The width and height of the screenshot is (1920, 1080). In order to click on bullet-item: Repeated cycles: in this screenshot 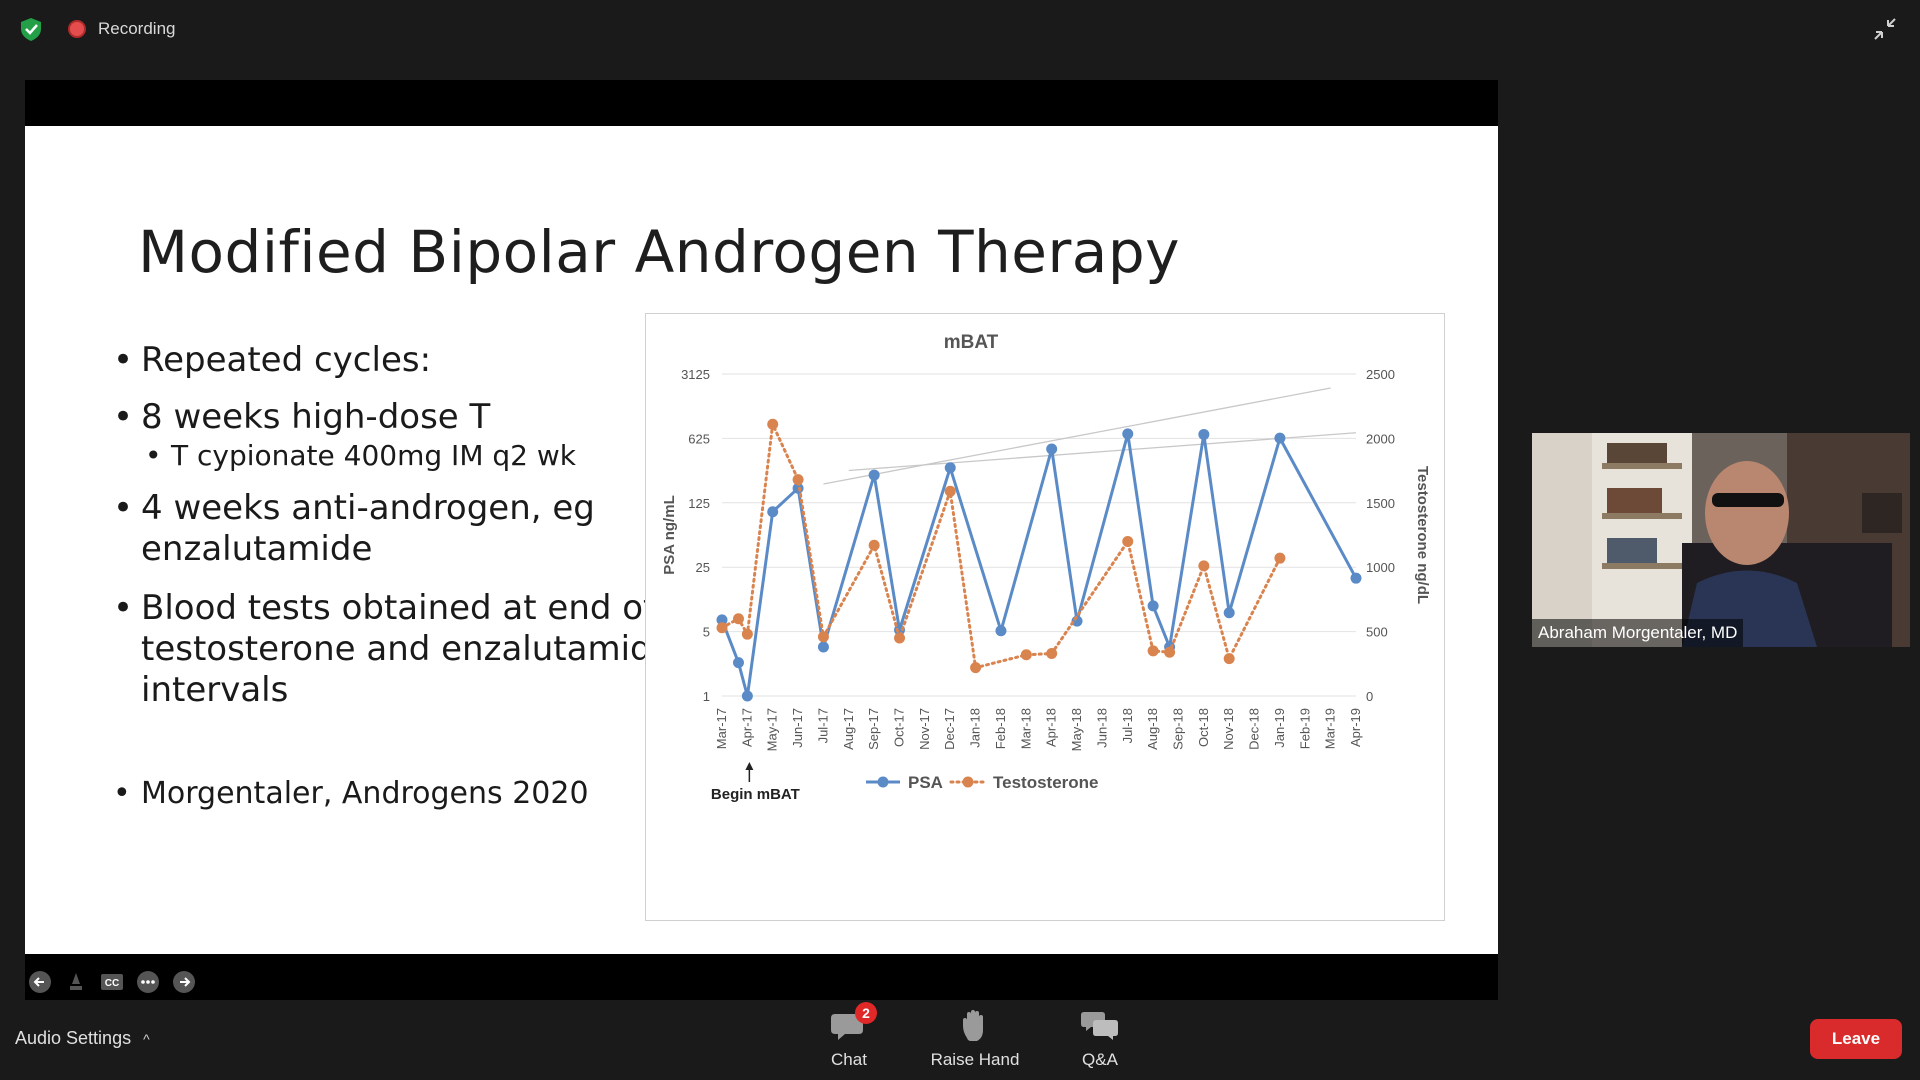, I will do `click(393, 360)`.